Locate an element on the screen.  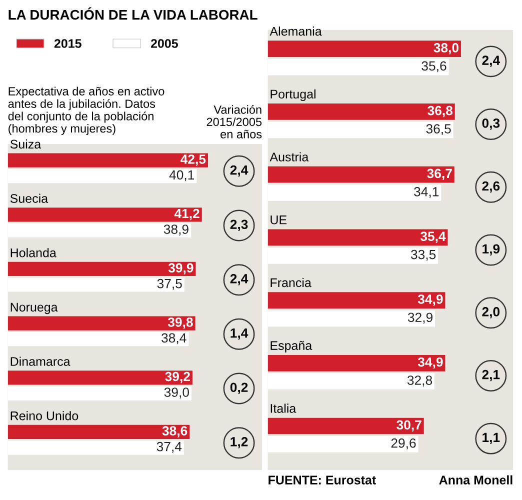
data-label: 35,4 is located at coordinates (433, 237).